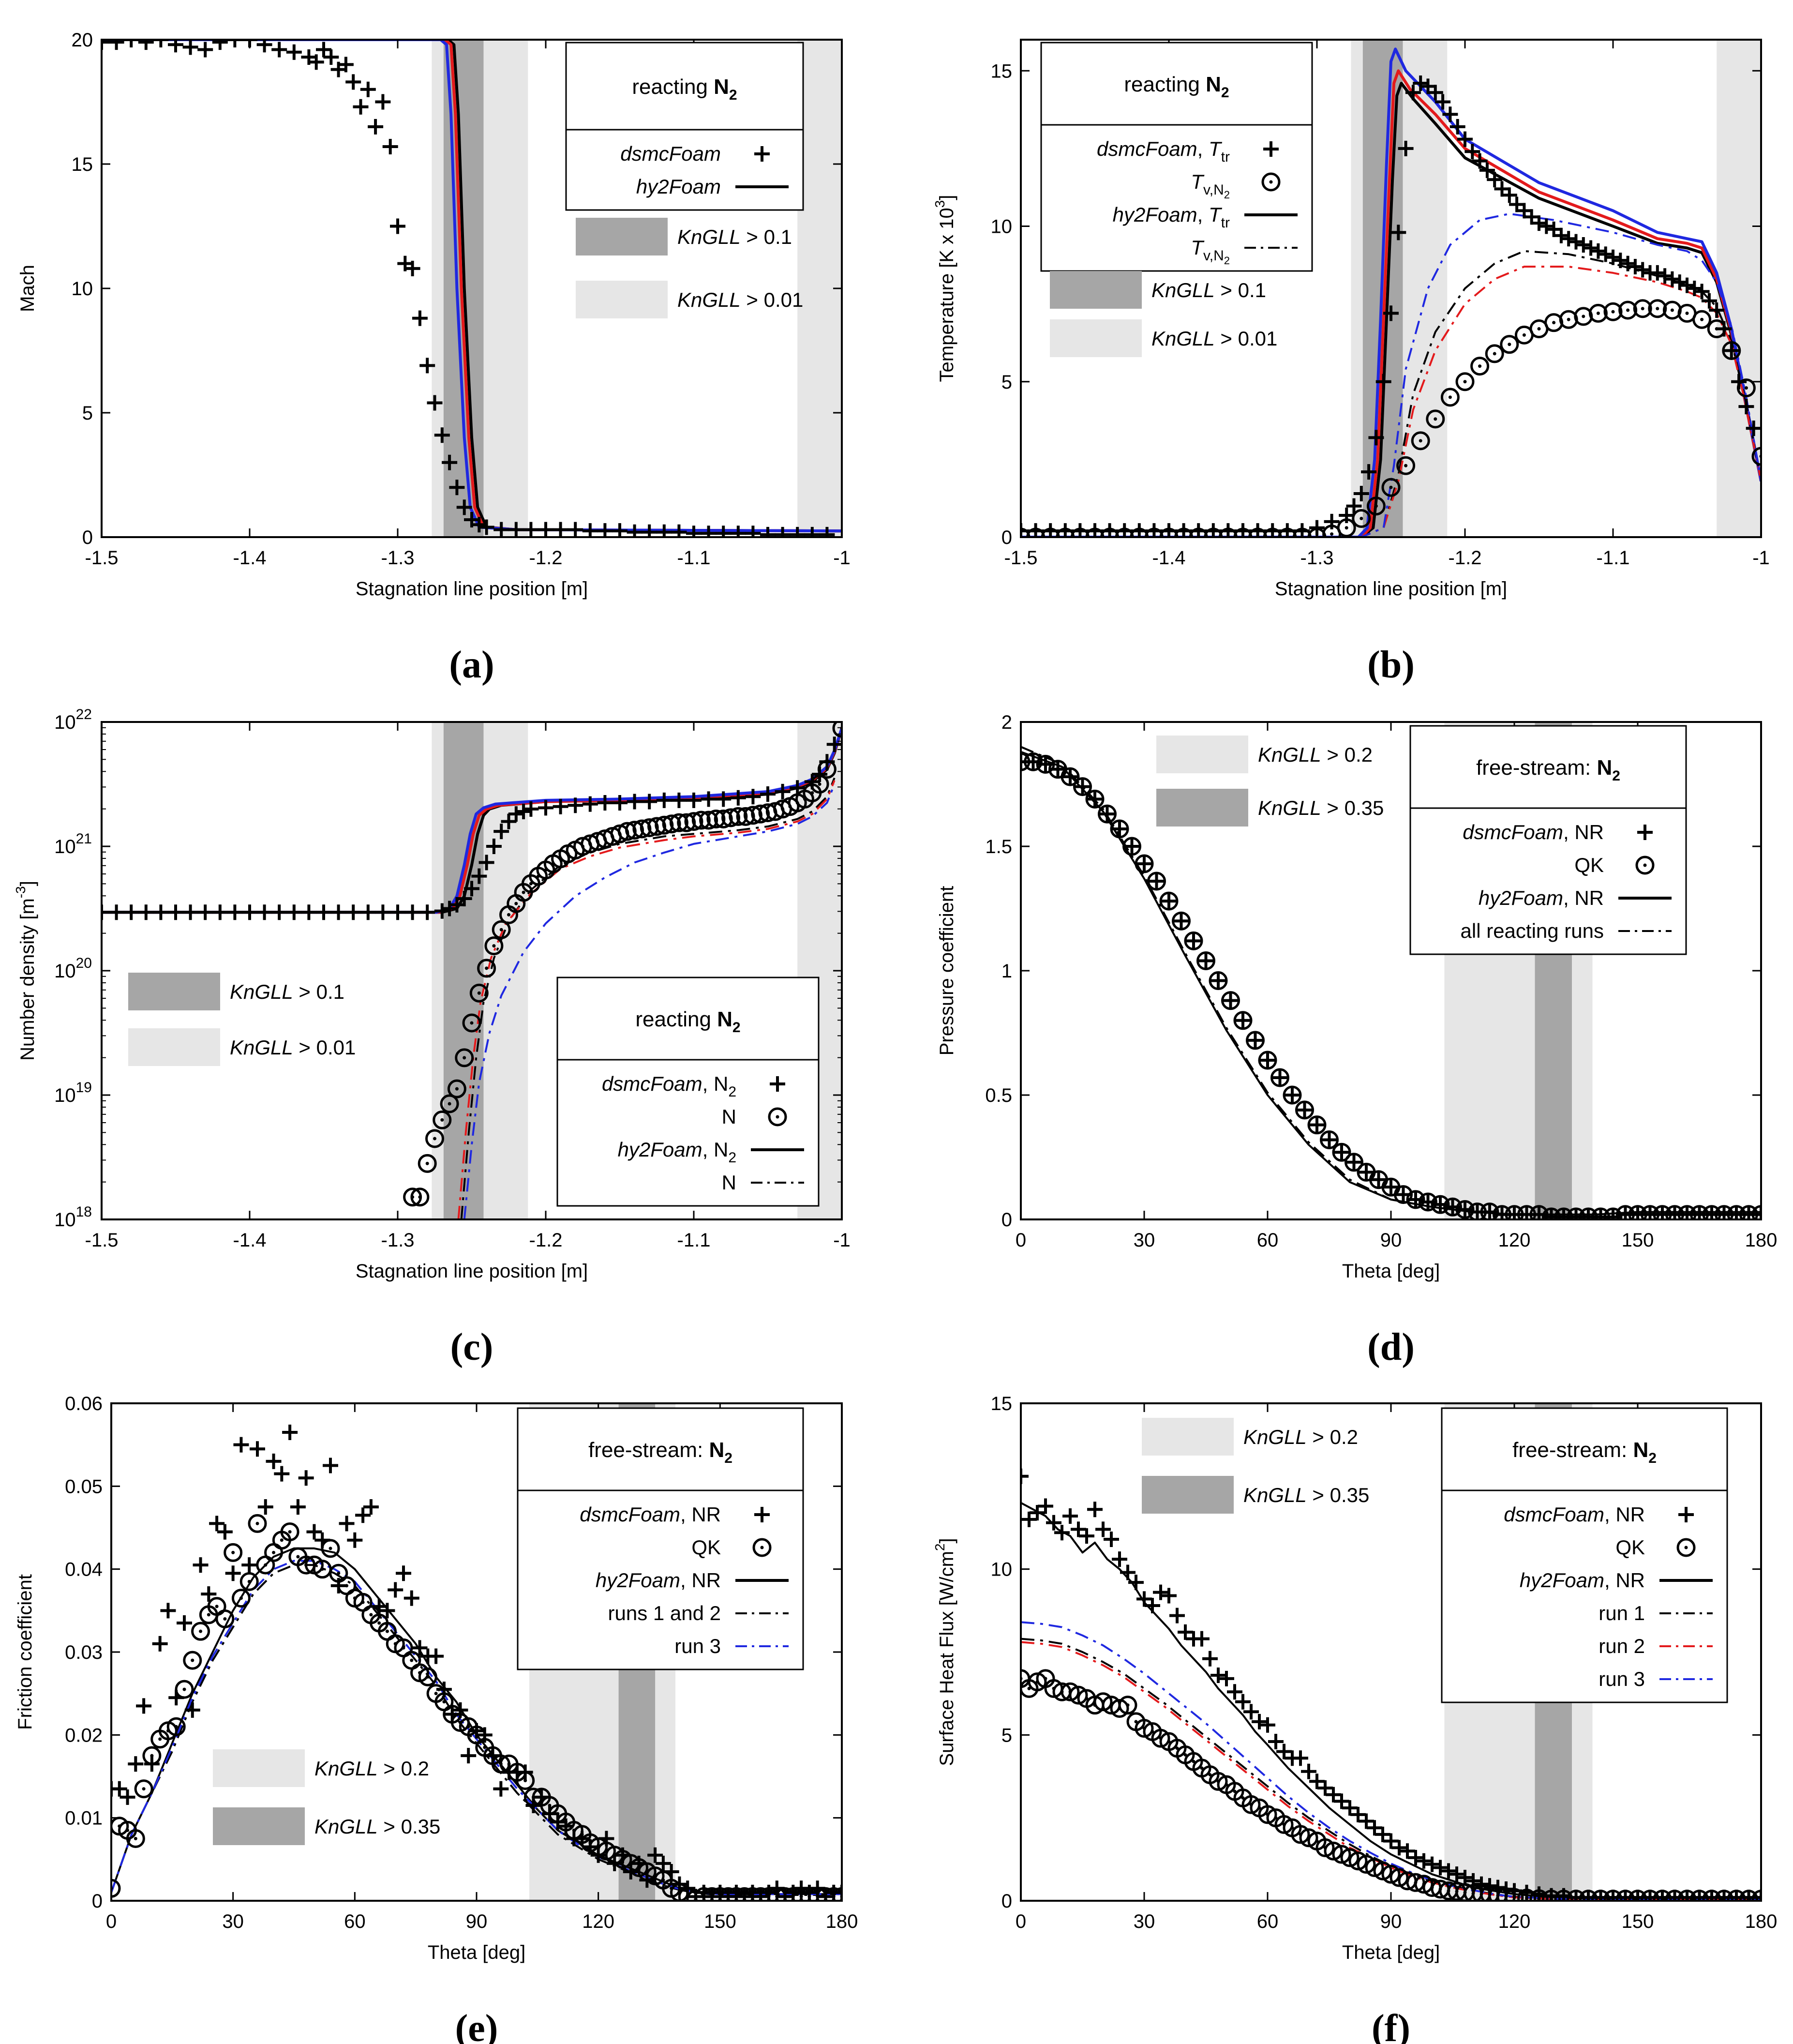  What do you see at coordinates (73, 968) in the screenshot?
I see `y-tick-label: 1020` at bounding box center [73, 968].